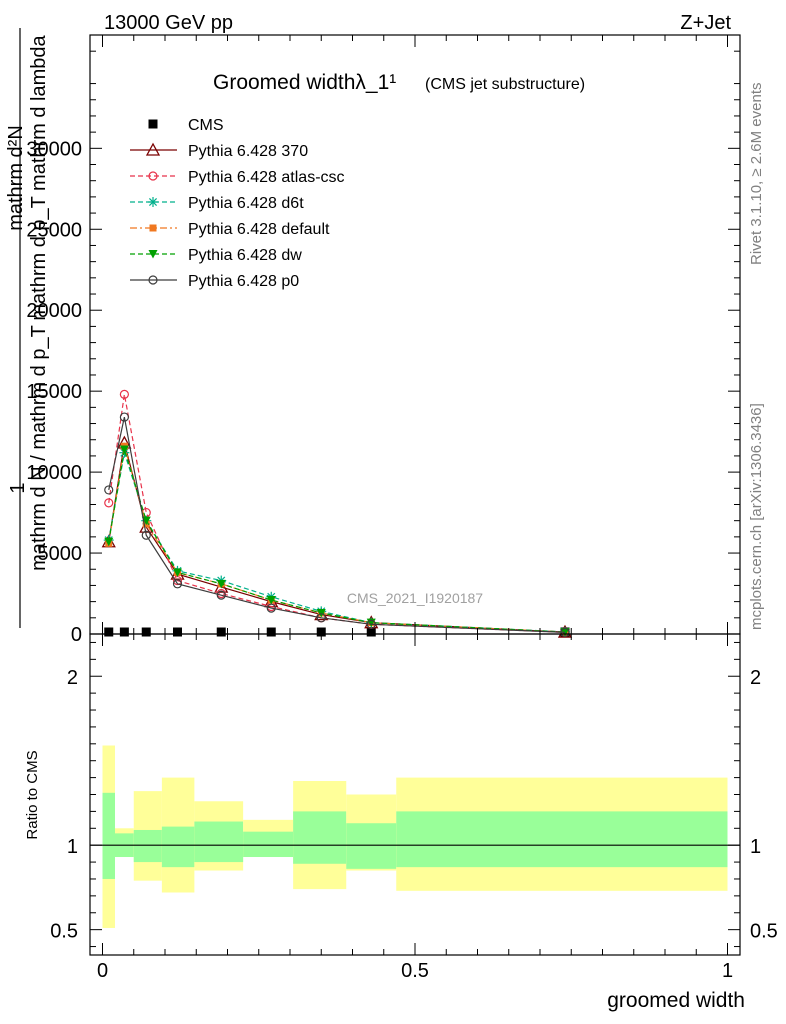 This screenshot has width=786, height=1024. I want to click on legend-entry: Pythia 6.428 p0, so click(214, 281).